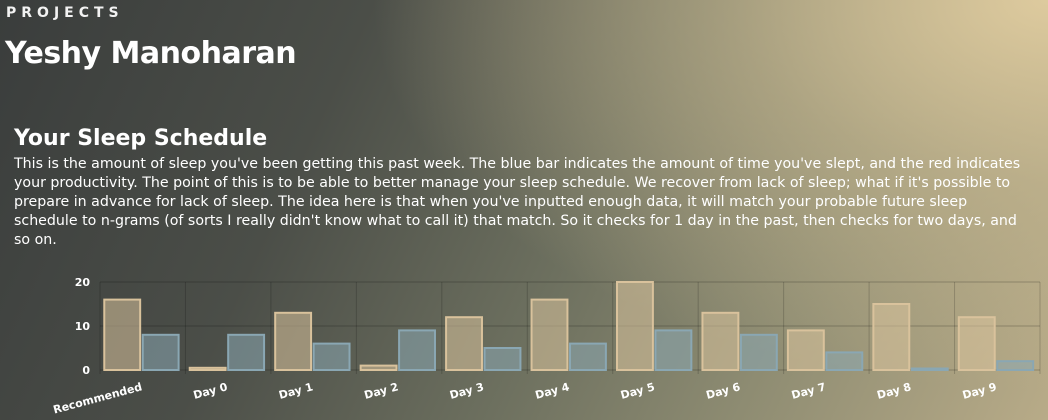 The image size is (1048, 420). What do you see at coordinates (723, 391) in the screenshot?
I see `x-tick-label: Day 6` at bounding box center [723, 391].